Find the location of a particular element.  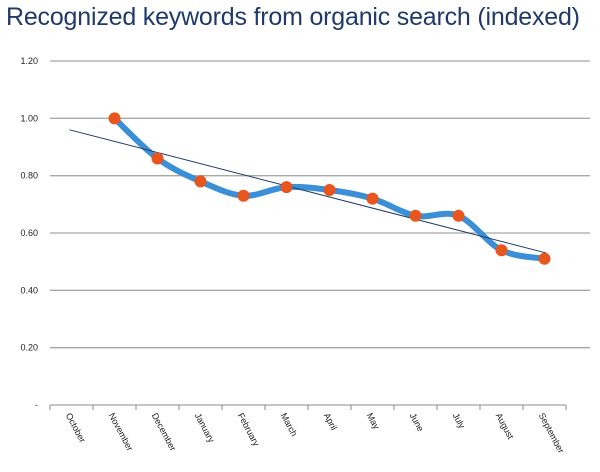

y-tick-label: 0.60 is located at coordinates (29, 233).